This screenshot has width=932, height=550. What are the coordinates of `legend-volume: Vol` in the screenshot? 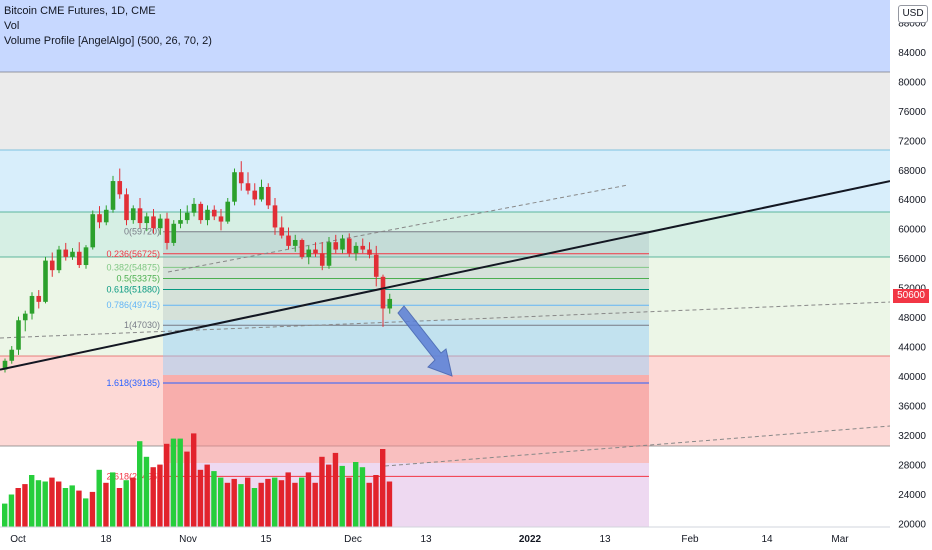 It's located at (12, 26).